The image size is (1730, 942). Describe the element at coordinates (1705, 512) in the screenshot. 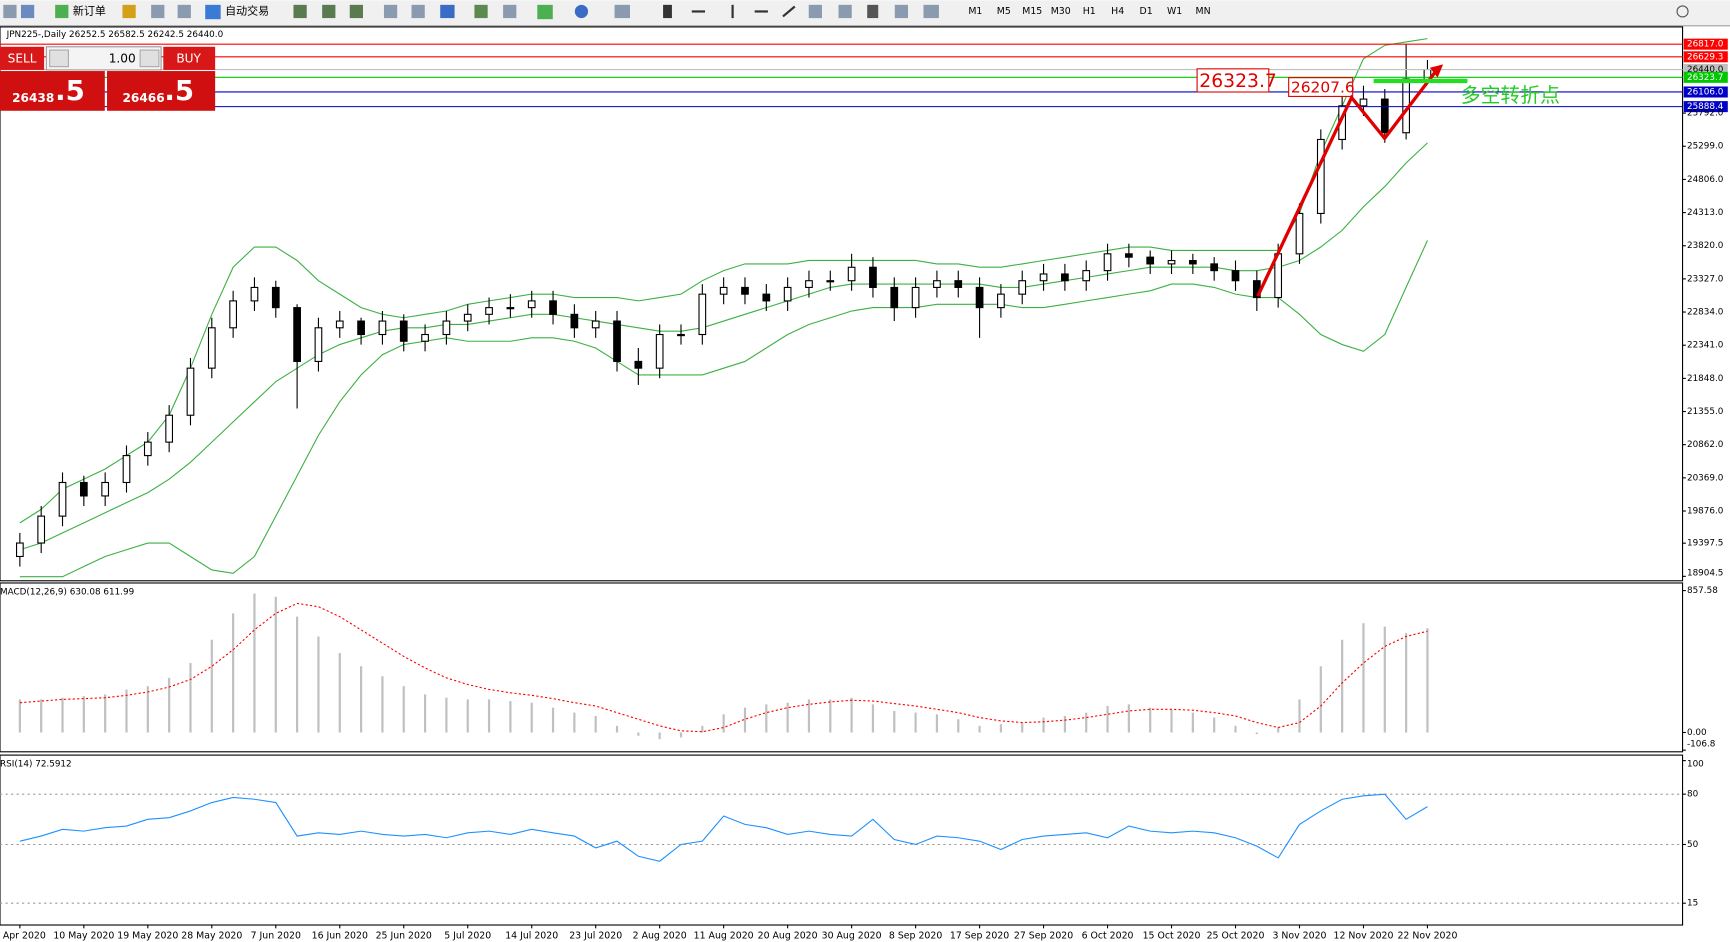

I see `y-tick-label: 19876.0` at that location.